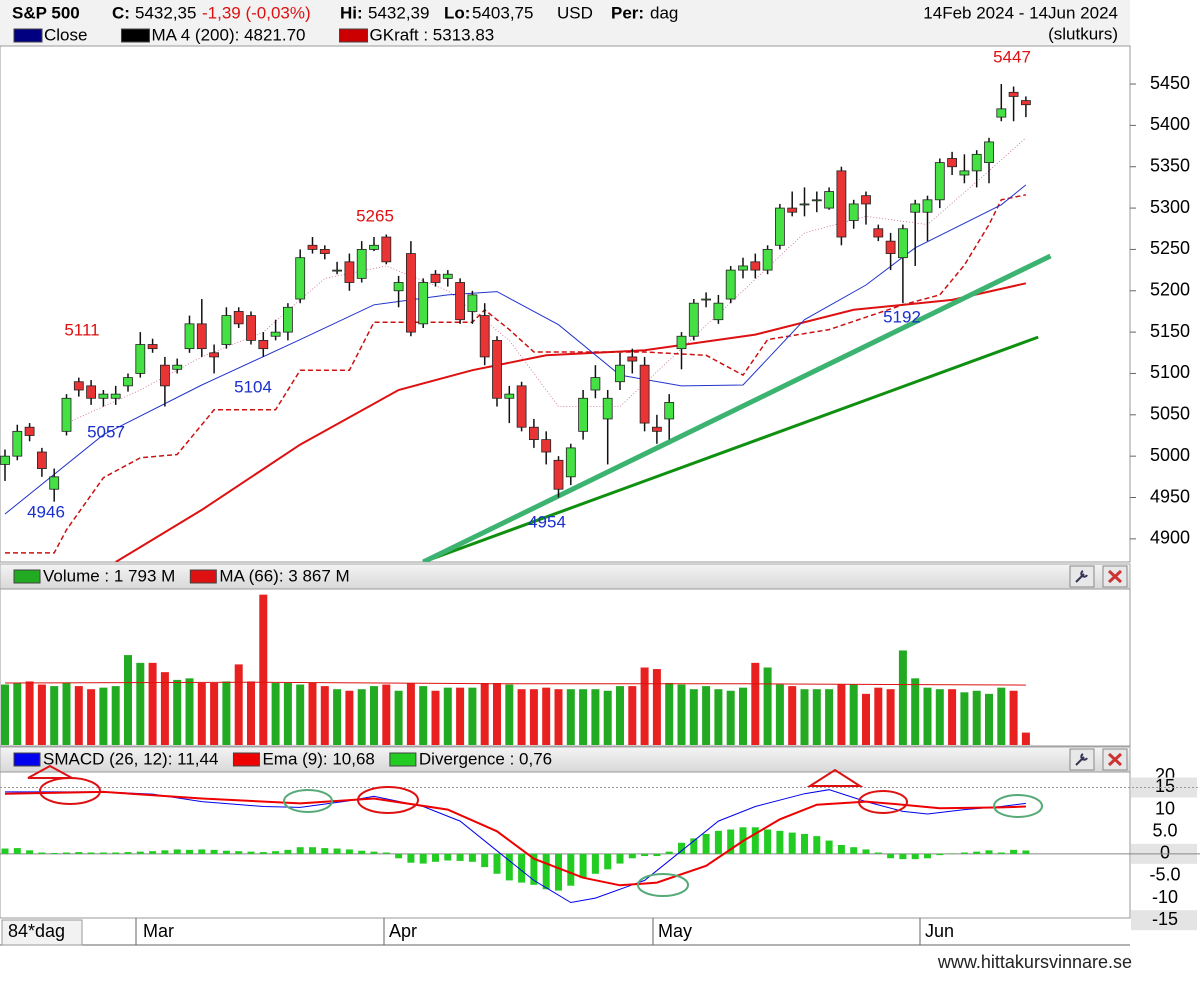 The height and width of the screenshot is (985, 1200). Describe the element at coordinates (256, 12) in the screenshot. I see `change-value: -1,39 (-0,03%)` at that location.